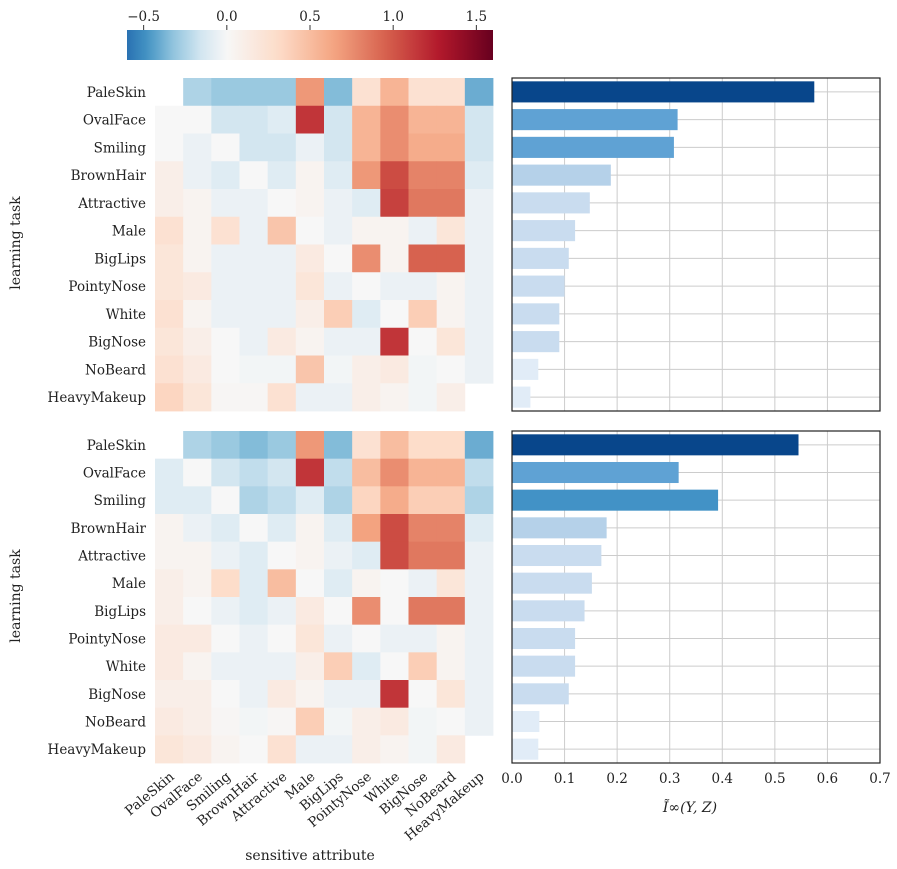 The width and height of the screenshot is (897, 869). Describe the element at coordinates (16, 243) in the screenshot. I see `task-axis-label-top: learning task` at that location.